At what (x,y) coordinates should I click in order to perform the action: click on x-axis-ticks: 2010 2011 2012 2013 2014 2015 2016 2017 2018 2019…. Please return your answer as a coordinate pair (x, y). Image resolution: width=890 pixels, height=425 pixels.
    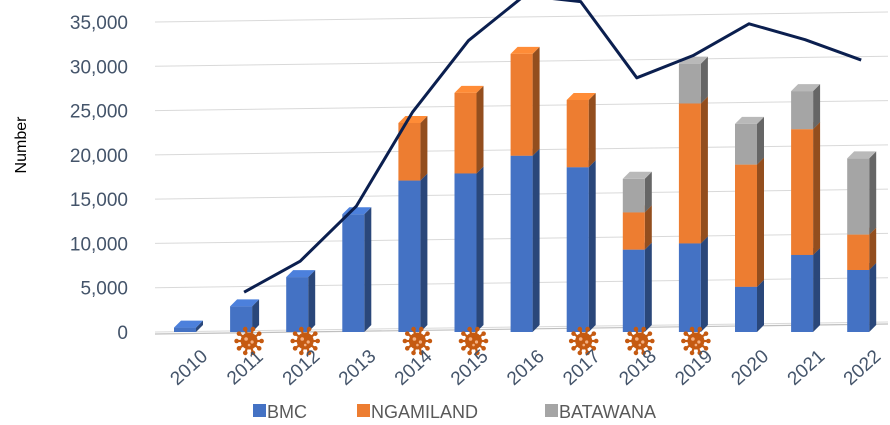
    Looking at the image, I should click on (526, 368).